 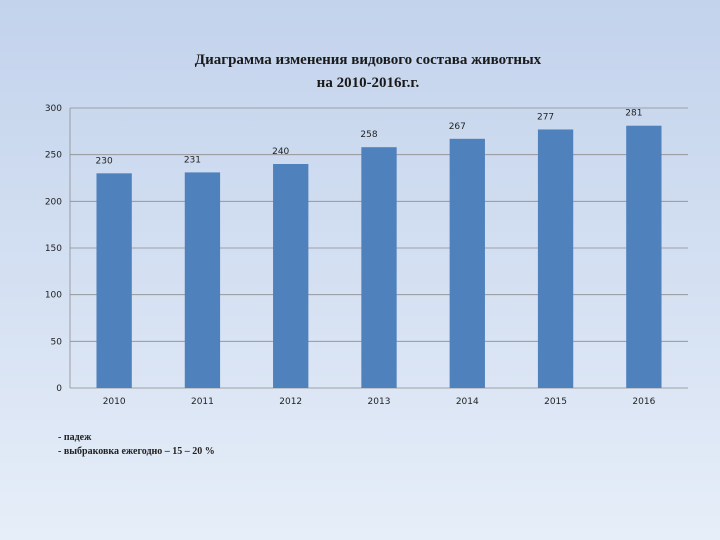 I want to click on x-tick-label: 2016, so click(x=643, y=402).